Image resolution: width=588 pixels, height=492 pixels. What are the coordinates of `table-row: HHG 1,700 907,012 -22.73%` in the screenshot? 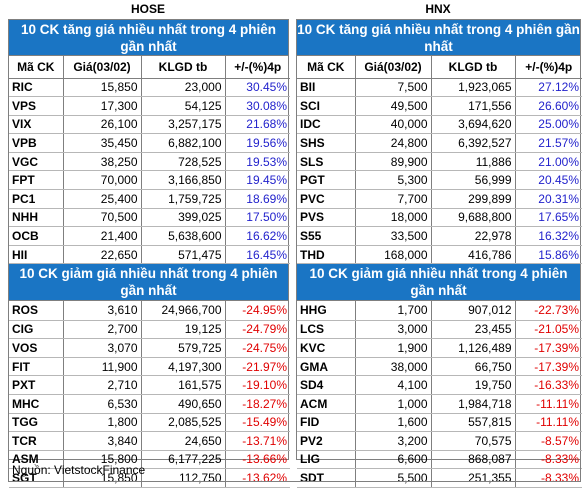 It's located at (439, 311).